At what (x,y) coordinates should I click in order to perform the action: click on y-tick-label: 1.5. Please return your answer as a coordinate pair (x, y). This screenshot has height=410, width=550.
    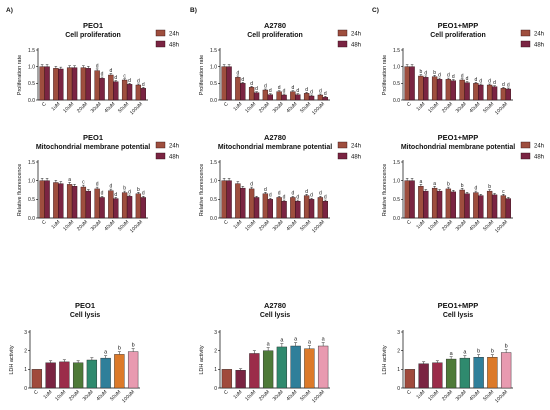
    Looking at the image, I should click on (213, 163).